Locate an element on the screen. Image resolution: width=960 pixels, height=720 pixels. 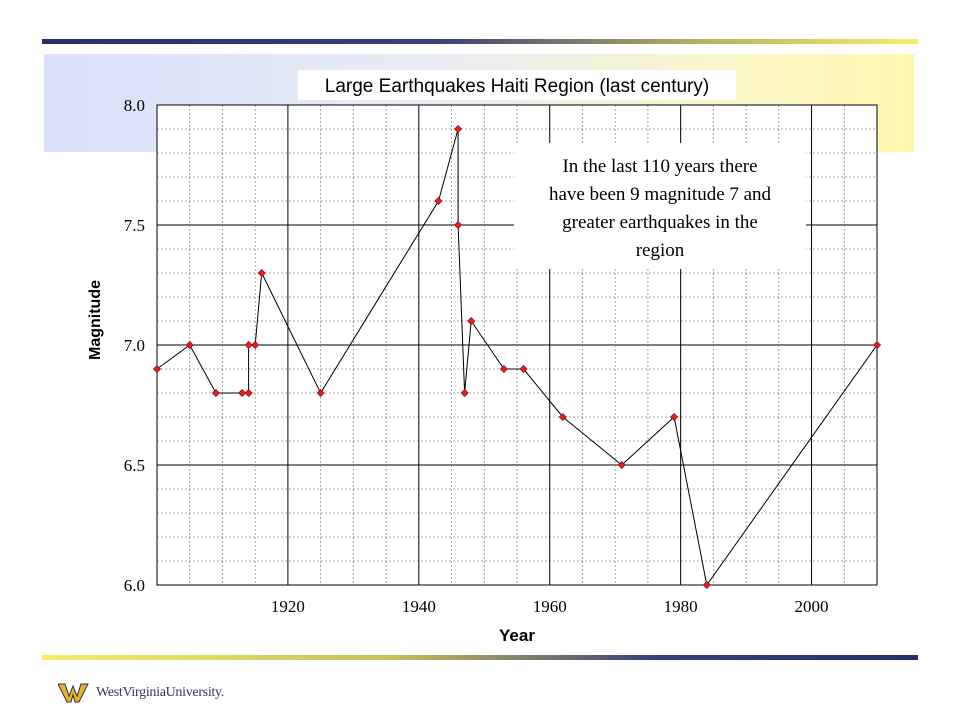
y-tick-labels: 6.0 6.5 7.0 7.5 8.0 is located at coordinates (134, 345).